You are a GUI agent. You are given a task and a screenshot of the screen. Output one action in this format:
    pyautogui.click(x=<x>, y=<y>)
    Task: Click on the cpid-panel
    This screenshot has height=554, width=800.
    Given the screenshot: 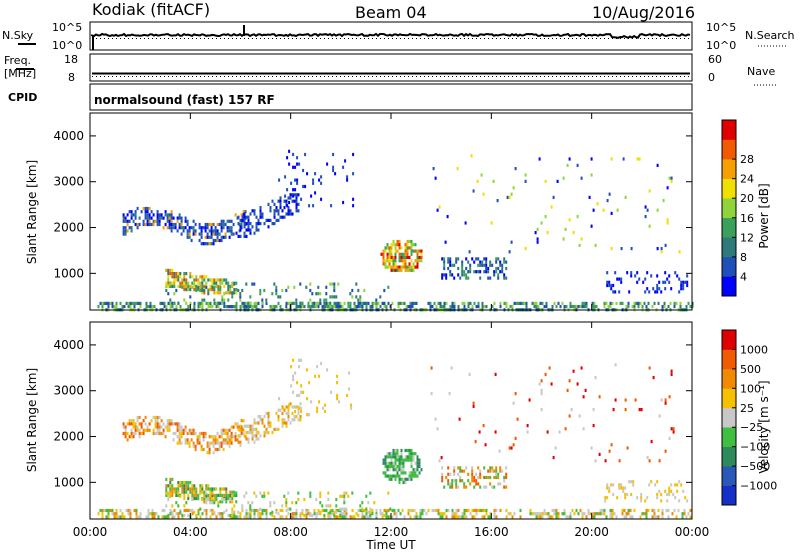 What is the action you would take?
    pyautogui.click(x=391, y=97)
    